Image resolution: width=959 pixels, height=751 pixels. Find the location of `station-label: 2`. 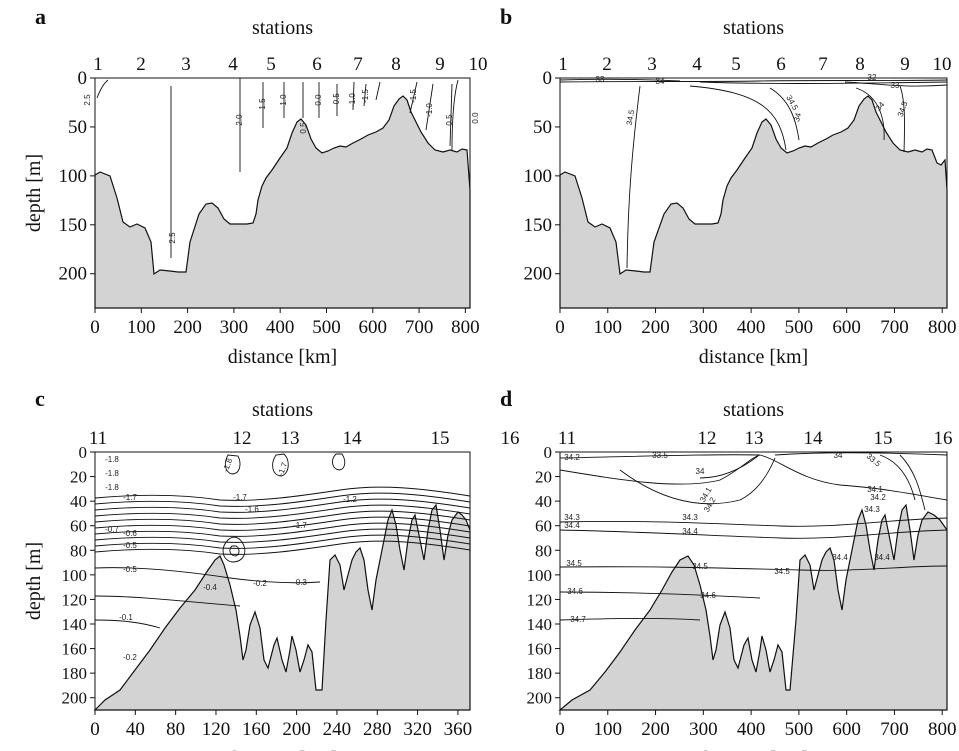

station-label: 2 is located at coordinates (141, 64).